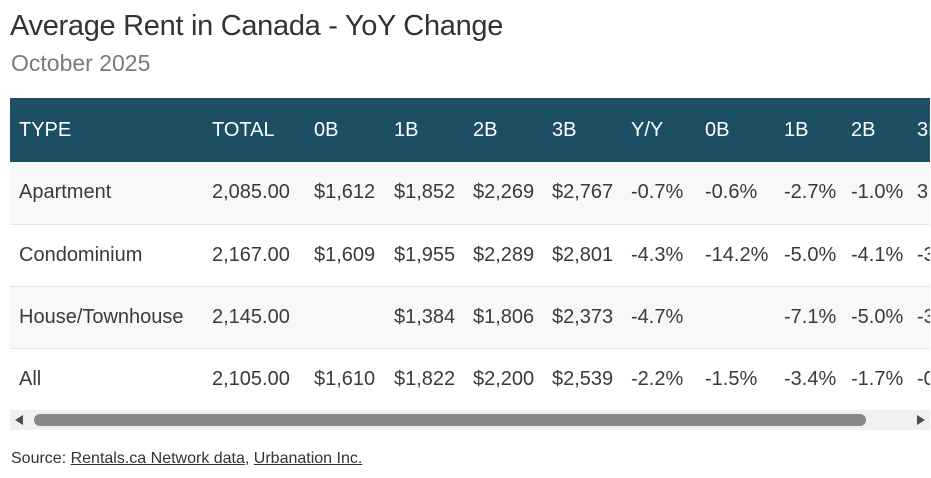 The height and width of the screenshot is (478, 931). I want to click on column-header-yy-2b: 2B, so click(863, 129).